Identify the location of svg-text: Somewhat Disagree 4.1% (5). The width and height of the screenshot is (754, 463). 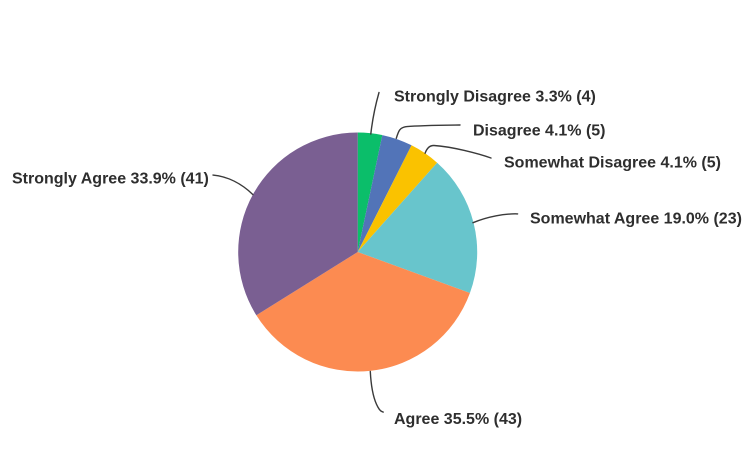
(612, 163).